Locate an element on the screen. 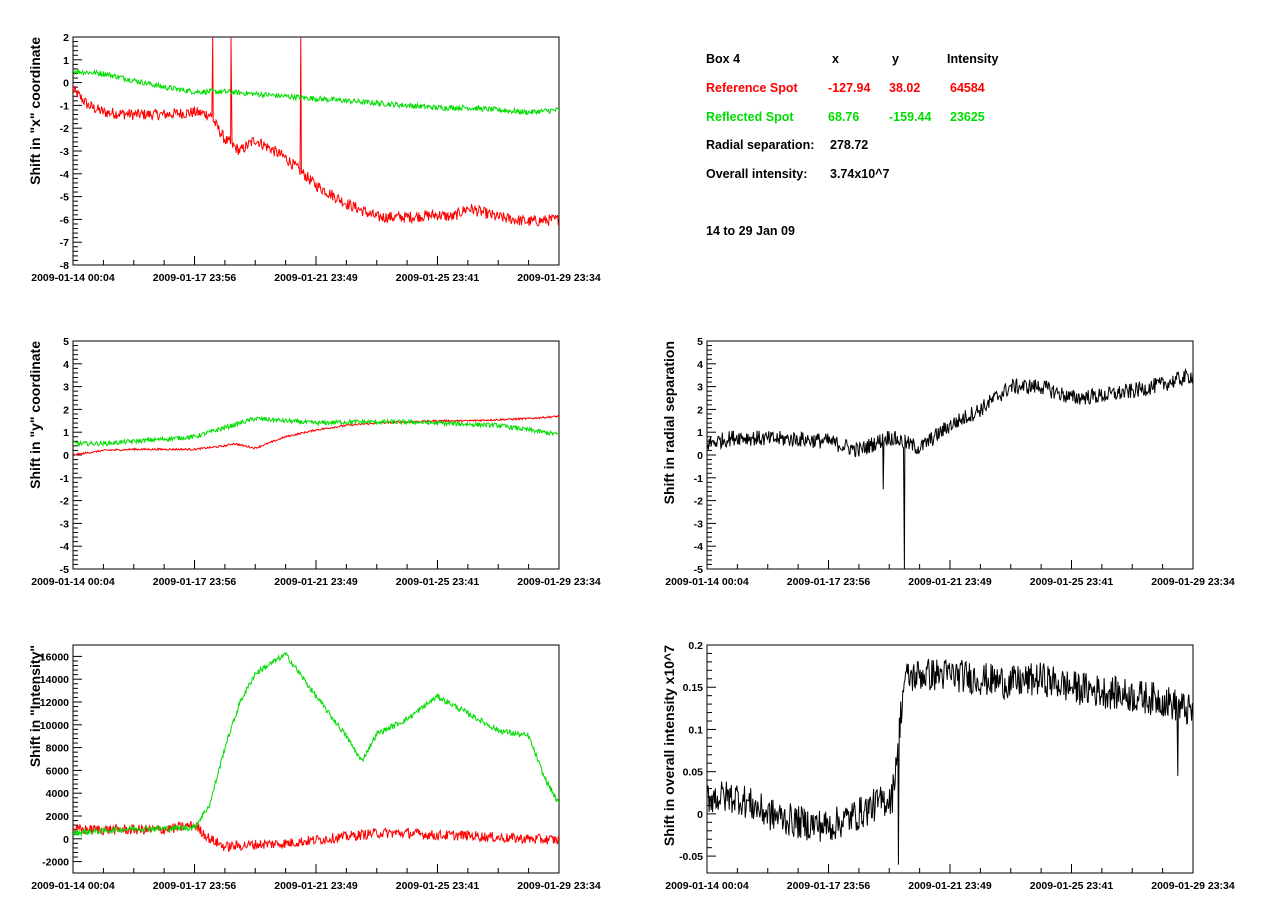 The height and width of the screenshot is (913, 1268). intensity-shift-ytick-label: 6000 is located at coordinates (58, 771).